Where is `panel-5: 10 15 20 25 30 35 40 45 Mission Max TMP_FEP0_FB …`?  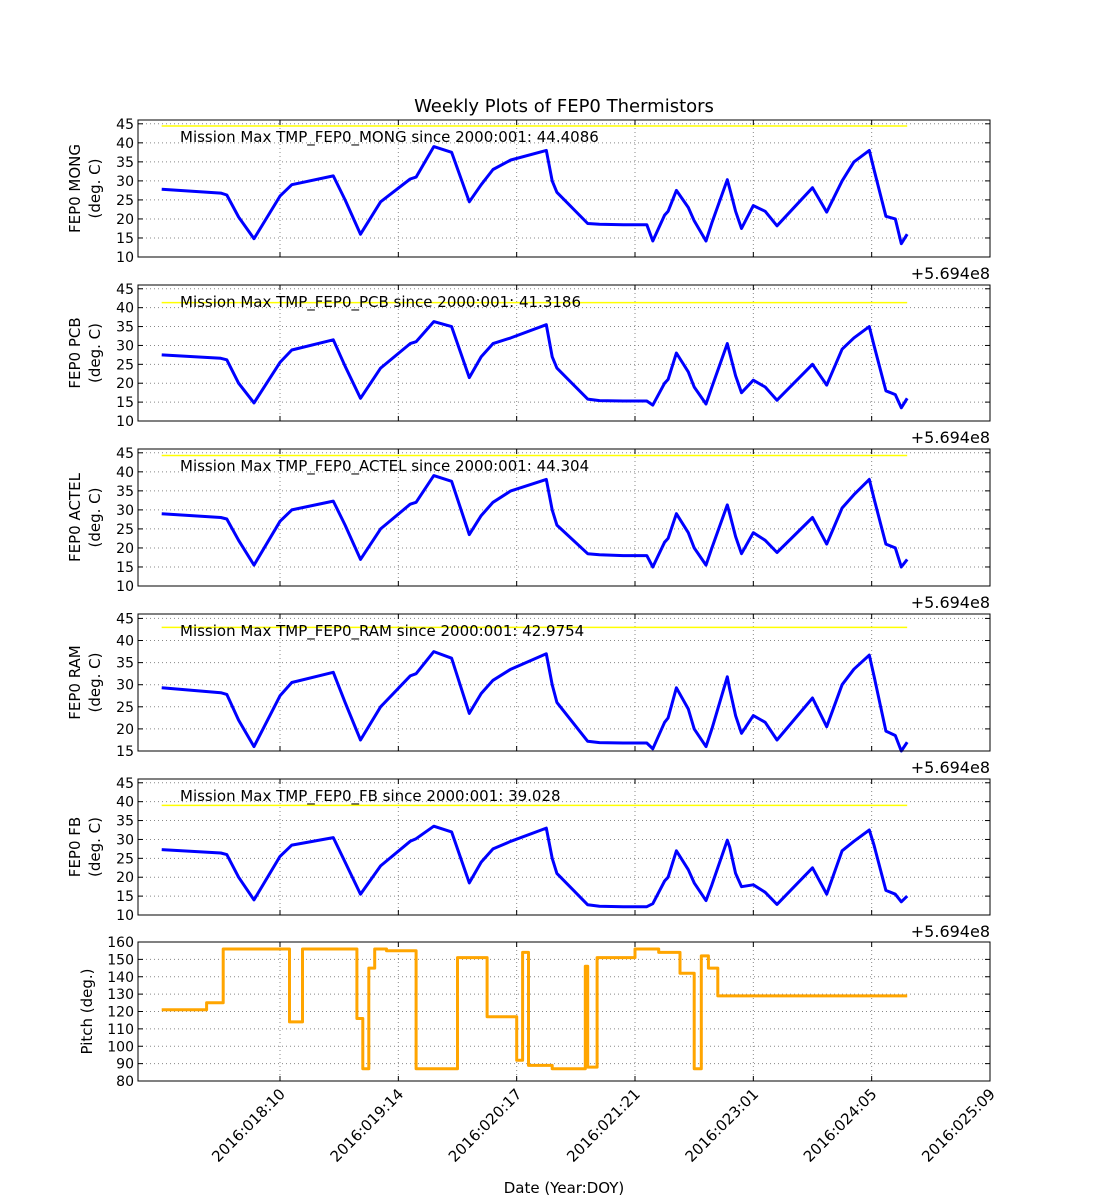 panel-5: 10 15 20 25 30 35 40 45 Mission Max TMP_FEP0_FB … is located at coordinates (528, 858).